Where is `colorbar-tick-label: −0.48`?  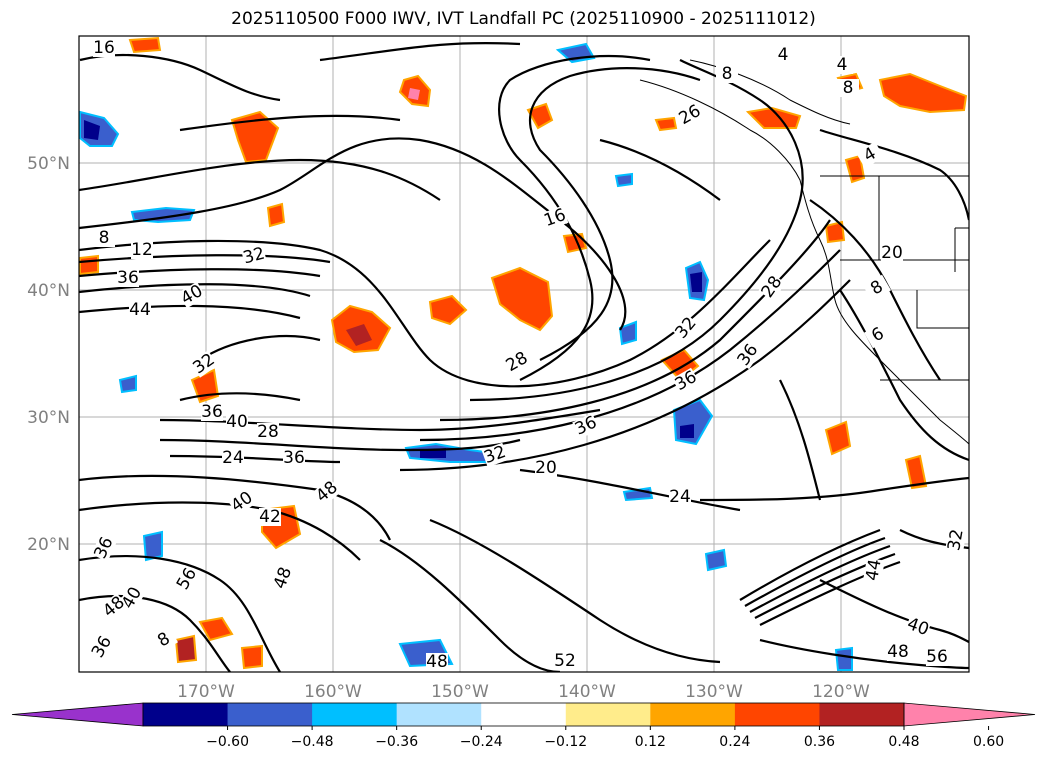
colorbar-tick-label: −0.48 is located at coordinates (312, 742).